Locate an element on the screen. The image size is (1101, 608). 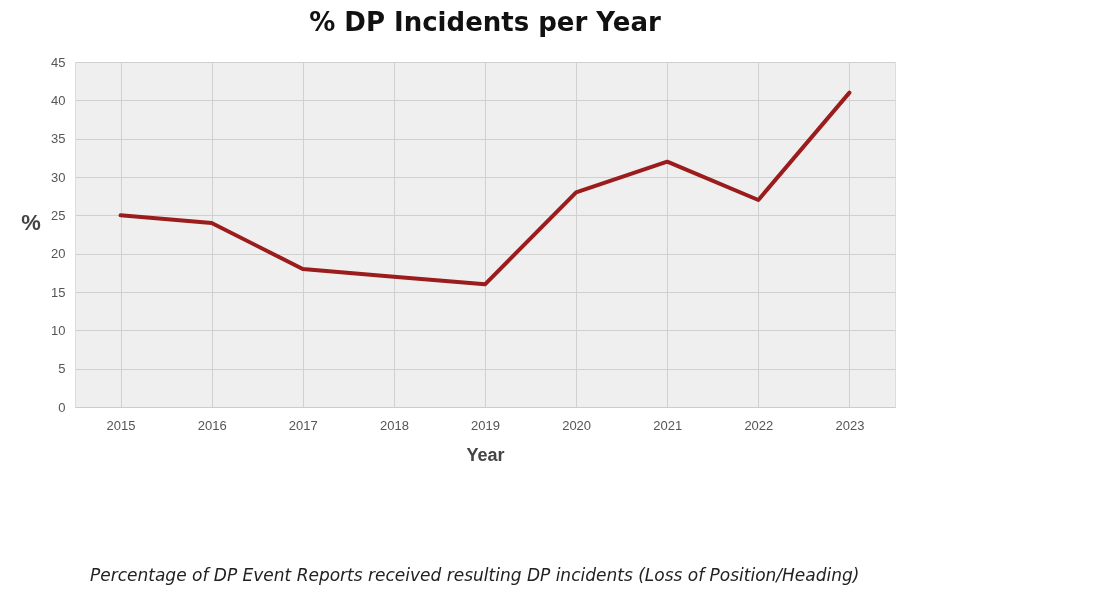
x-tick-label: 2023 is located at coordinates (850, 425).